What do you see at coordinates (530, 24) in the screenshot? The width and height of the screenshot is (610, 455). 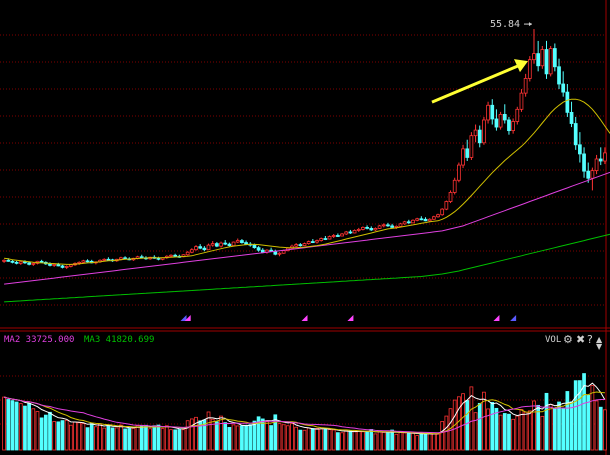 I see `peak-pointer-head` at bounding box center [530, 24].